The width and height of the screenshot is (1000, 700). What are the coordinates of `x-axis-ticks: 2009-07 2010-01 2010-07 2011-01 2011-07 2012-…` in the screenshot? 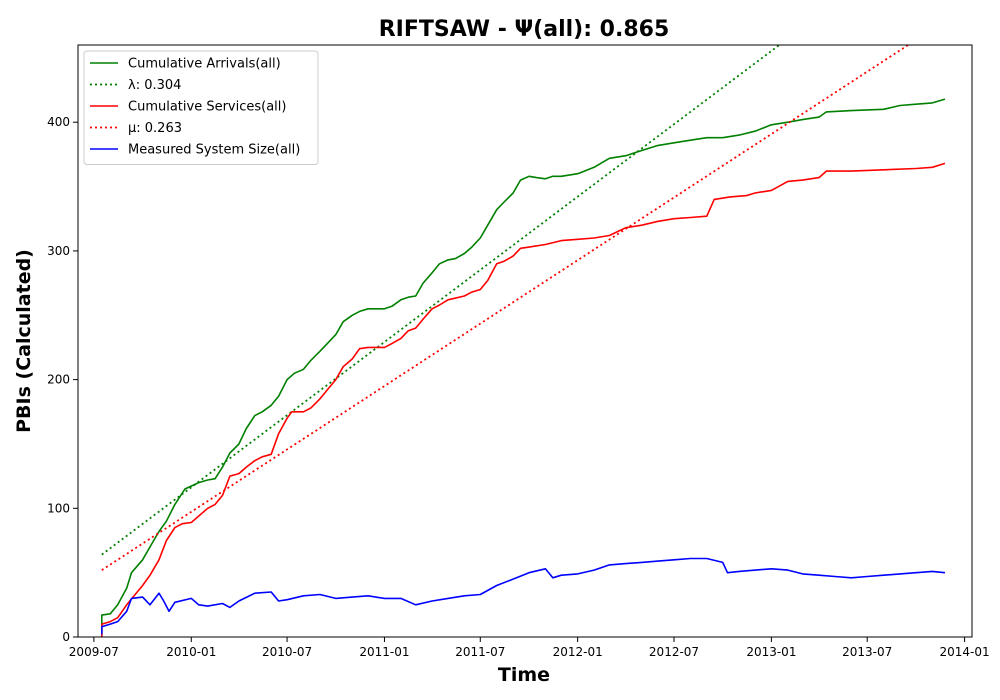 It's located at (529, 648).